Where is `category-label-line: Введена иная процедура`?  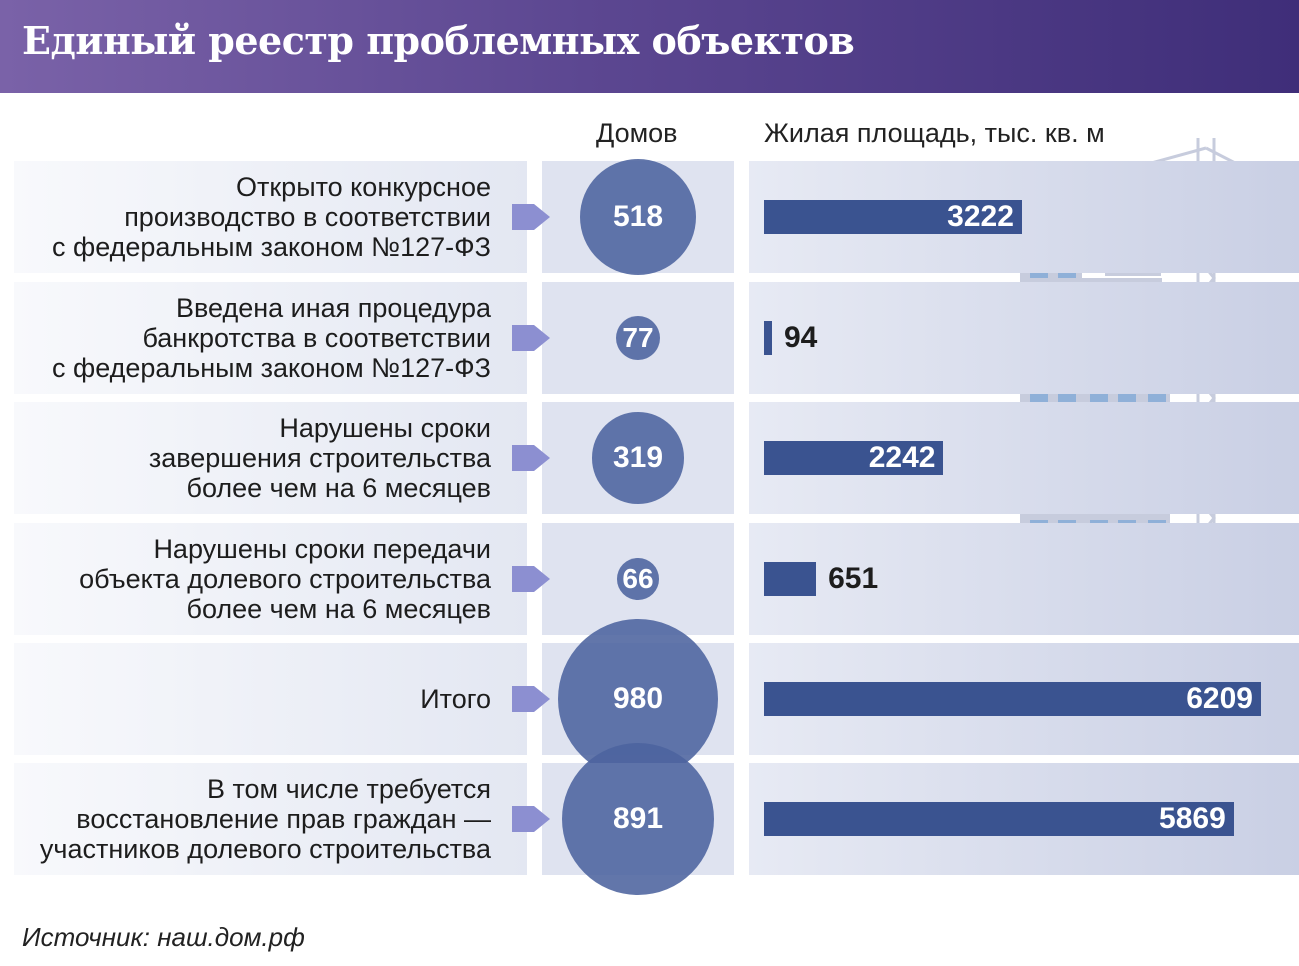
category-label-line: Введена иная процедура is located at coordinates (333, 308).